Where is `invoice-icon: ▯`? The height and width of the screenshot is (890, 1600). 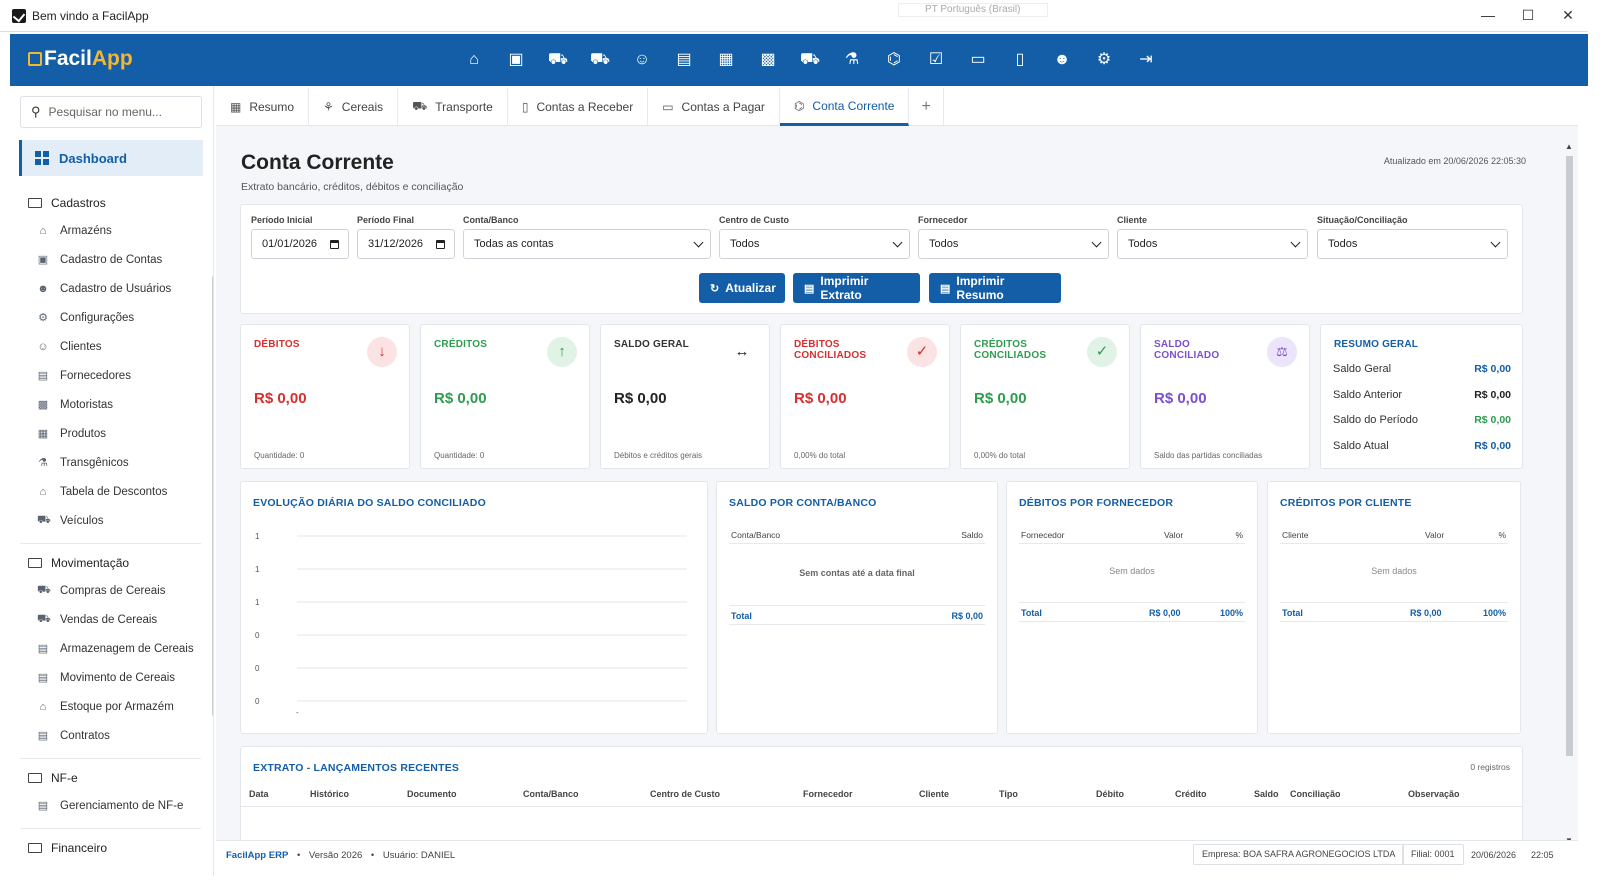 invoice-icon: ▯ is located at coordinates (1020, 59).